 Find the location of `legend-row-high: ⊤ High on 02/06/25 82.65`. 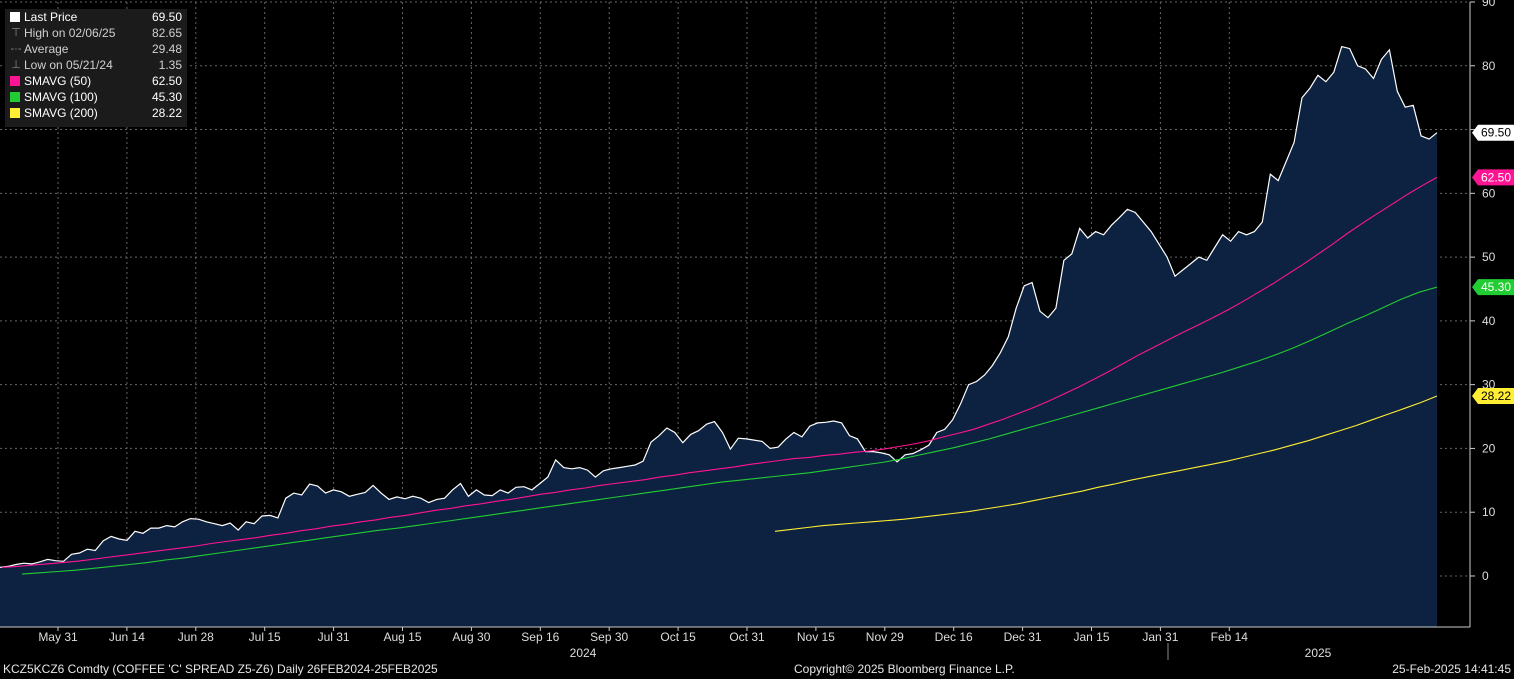

legend-row-high: ⊤ High on 02/06/25 82.65 is located at coordinates (96, 33).